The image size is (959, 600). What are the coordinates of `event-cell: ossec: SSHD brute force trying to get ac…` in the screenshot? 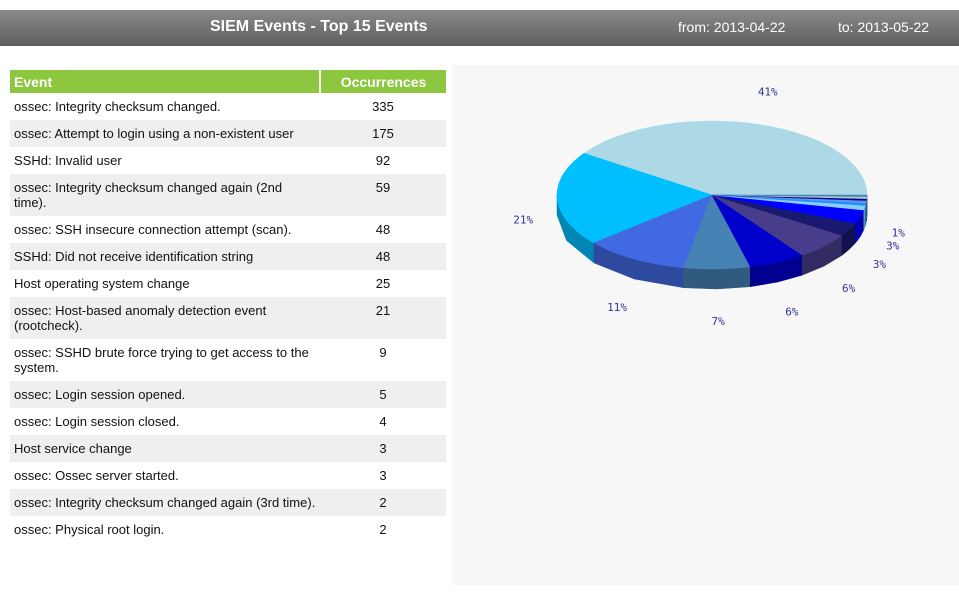 It's located at (161, 360).